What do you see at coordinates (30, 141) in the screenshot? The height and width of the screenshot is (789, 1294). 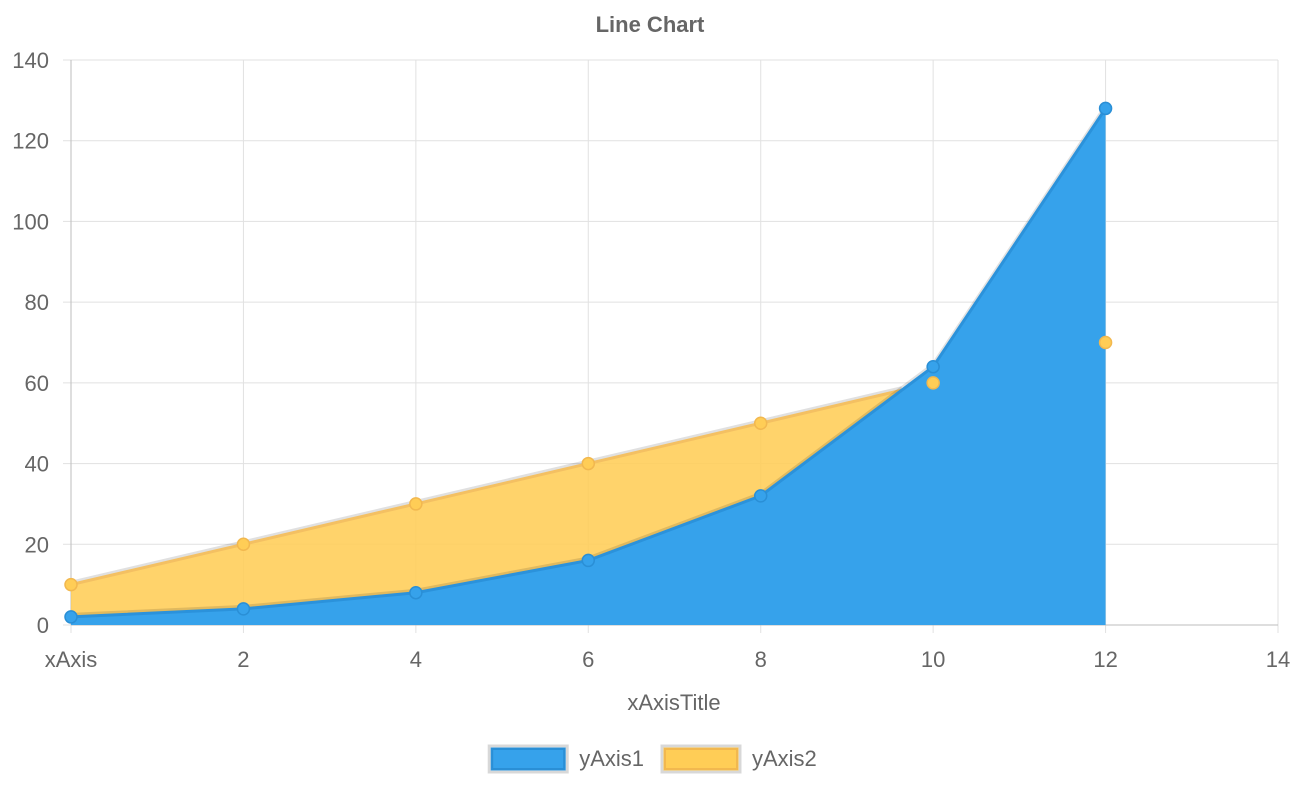 I see `y-tick-label: 120` at bounding box center [30, 141].